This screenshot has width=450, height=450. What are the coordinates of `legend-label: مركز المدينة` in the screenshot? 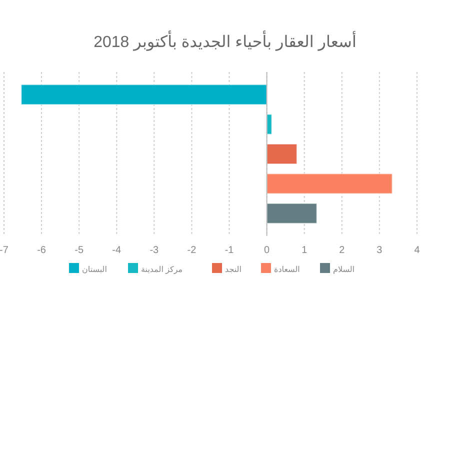 It's located at (162, 269).